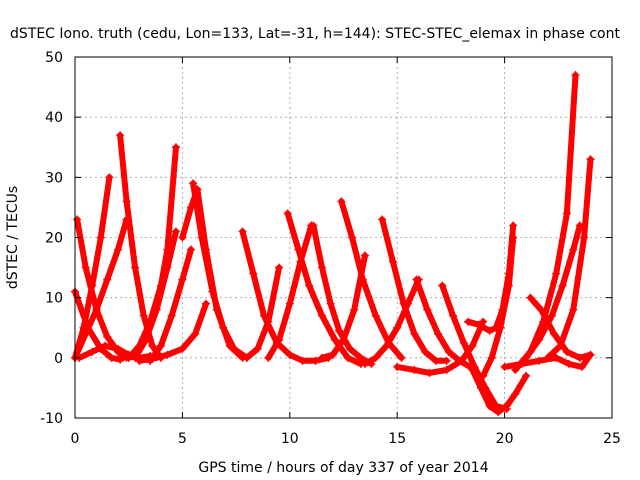  I want to click on y-tick-label: 40, so click(54, 118).